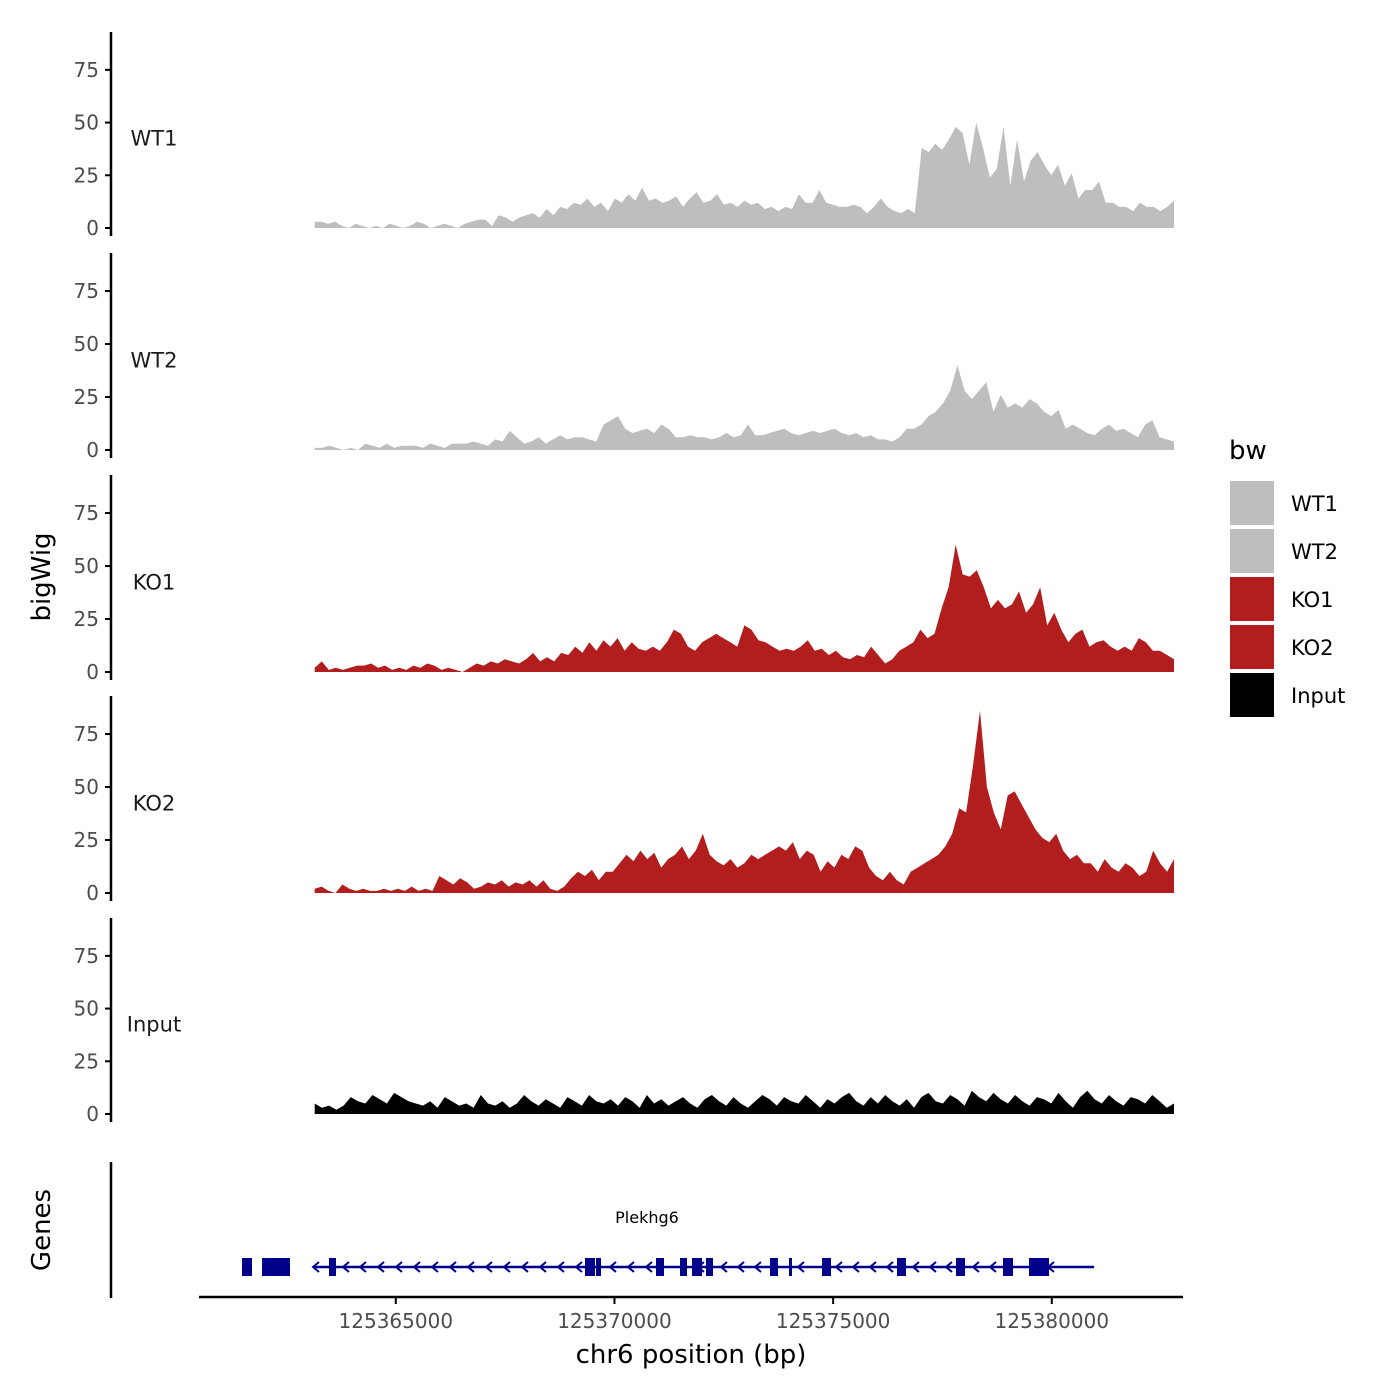  I want to click on gene-name-label: Plekhg6, so click(647, 1217).